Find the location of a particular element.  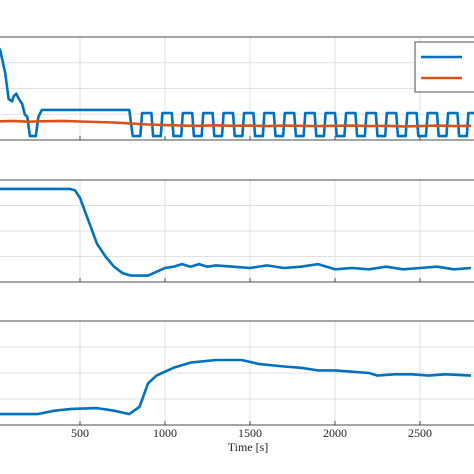

x-axis-label: Time [s] is located at coordinates (248, 447).